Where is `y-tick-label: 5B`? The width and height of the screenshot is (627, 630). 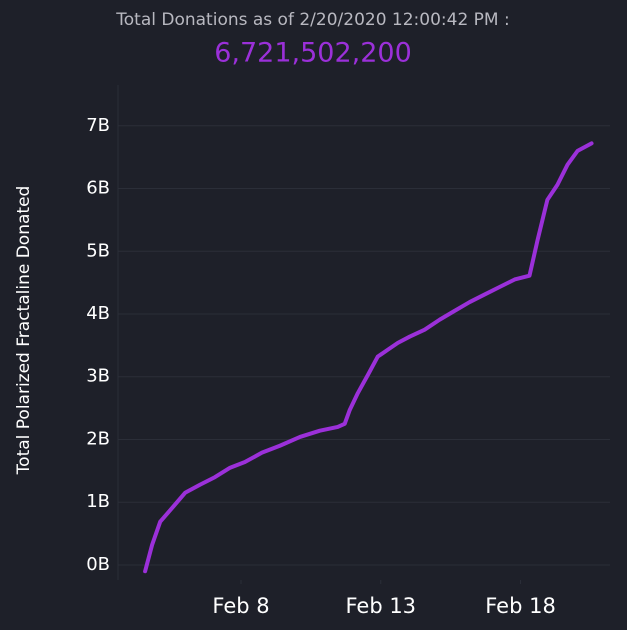 y-tick-label: 5B is located at coordinates (98, 250).